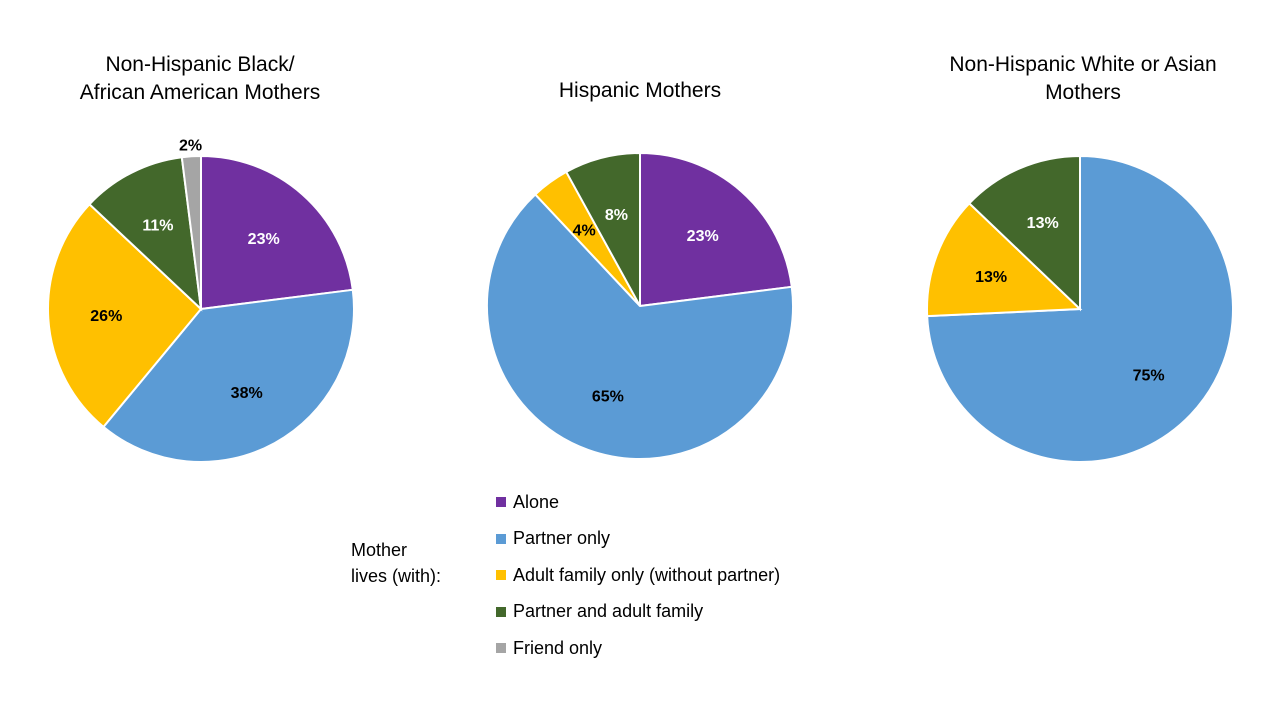  I want to click on legend-item-alone: Alone, so click(638, 502).